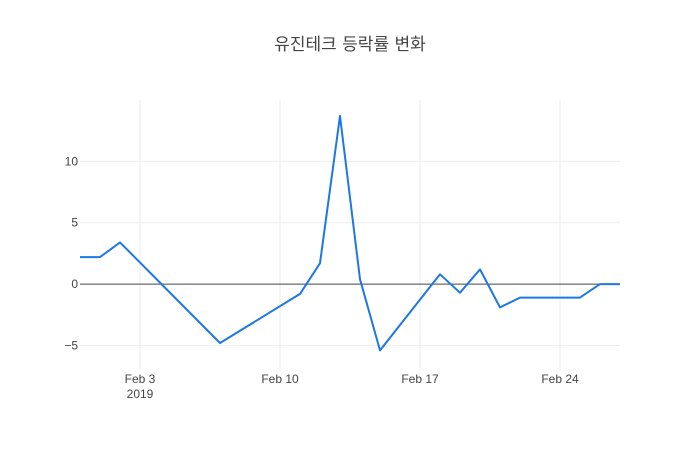  Describe the element at coordinates (72, 161) in the screenshot. I see `y-tick-label: 10` at that location.